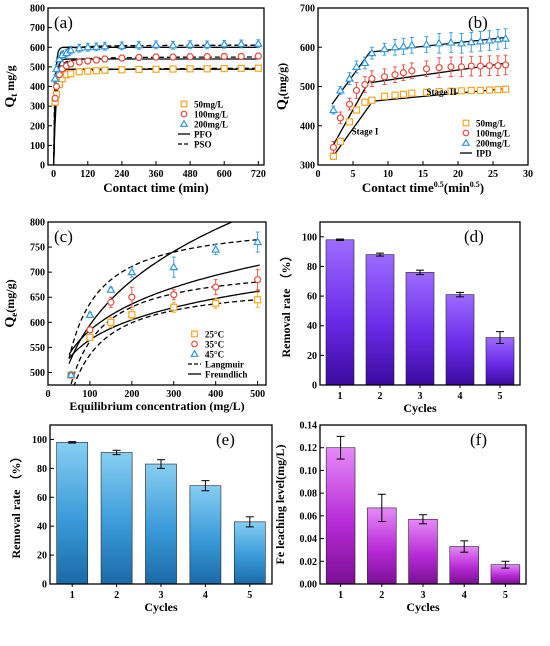  Describe the element at coordinates (44, 585) in the screenshot. I see `y-tick-label: 0` at that location.